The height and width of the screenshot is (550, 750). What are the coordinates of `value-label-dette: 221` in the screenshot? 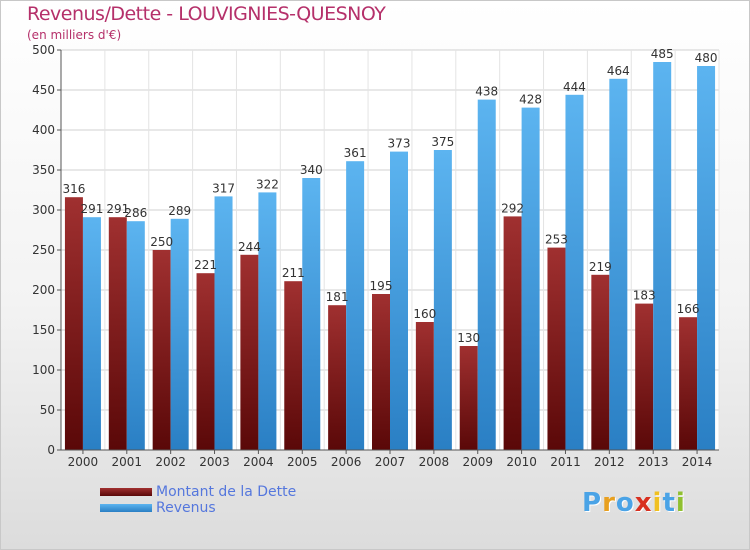 It's located at (205, 265).